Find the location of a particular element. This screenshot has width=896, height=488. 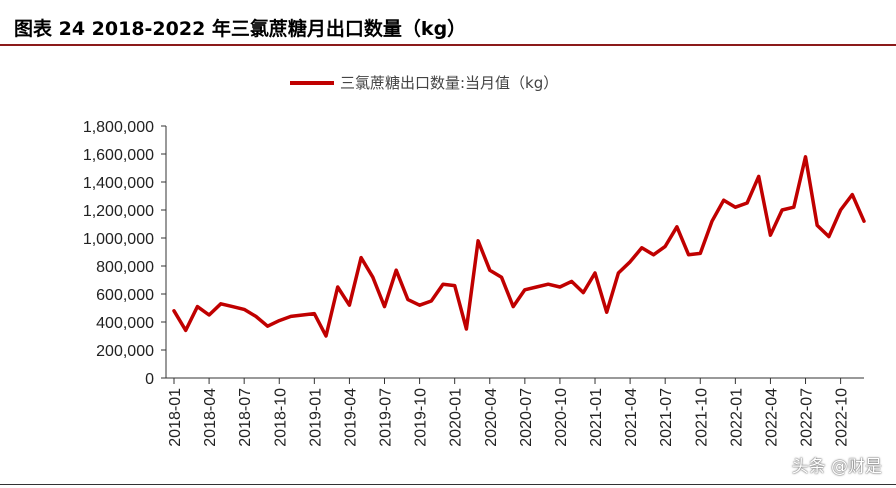

title-divider is located at coordinates (448, 45).